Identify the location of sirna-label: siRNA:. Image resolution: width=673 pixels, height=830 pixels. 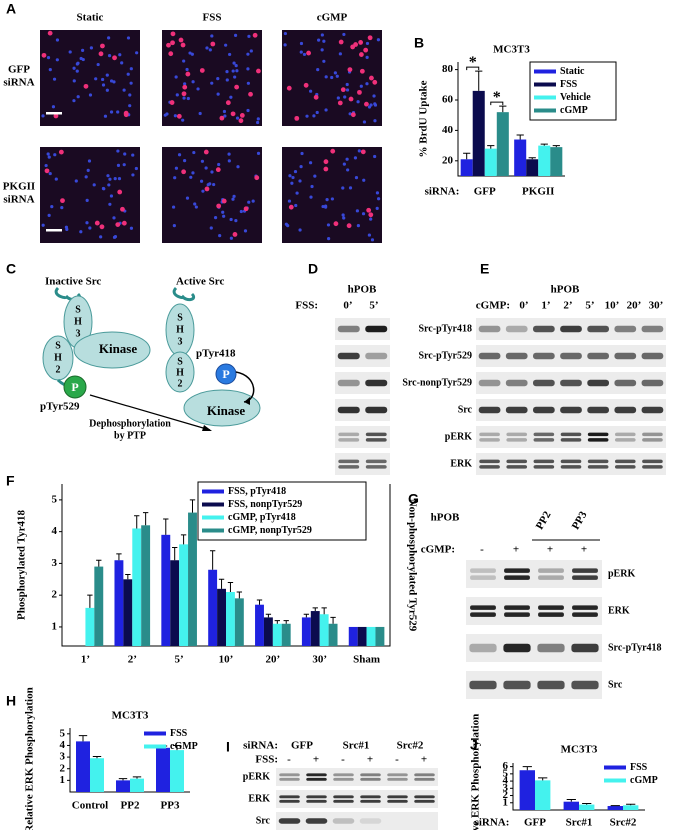
(260, 746).